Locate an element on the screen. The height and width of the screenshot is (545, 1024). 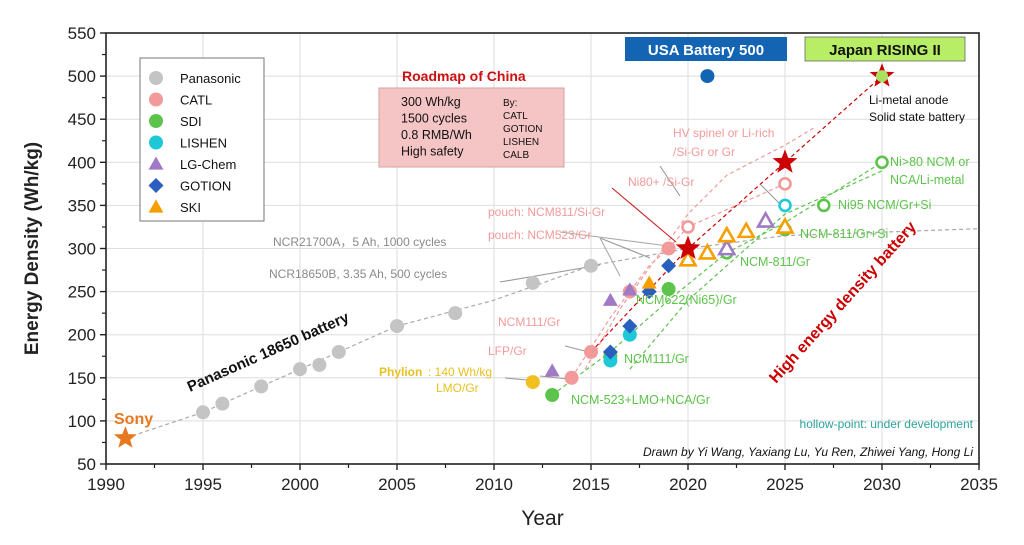
y-tick-label: 300 is located at coordinates (82, 249).